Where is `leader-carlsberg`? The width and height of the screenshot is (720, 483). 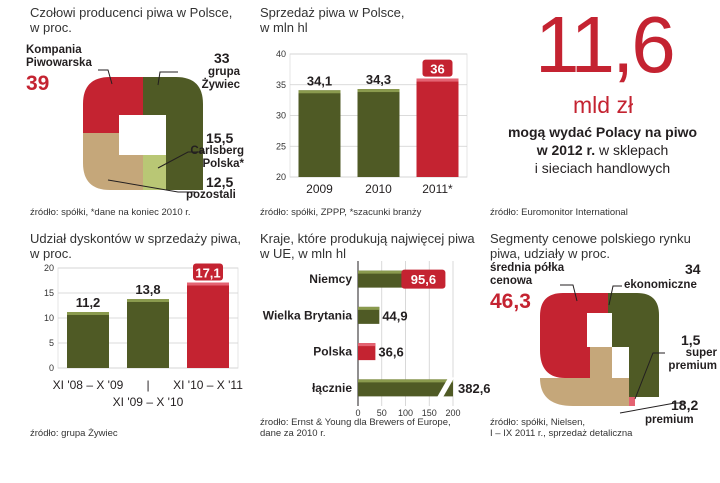 leader-carlsberg is located at coordinates (181, 160).